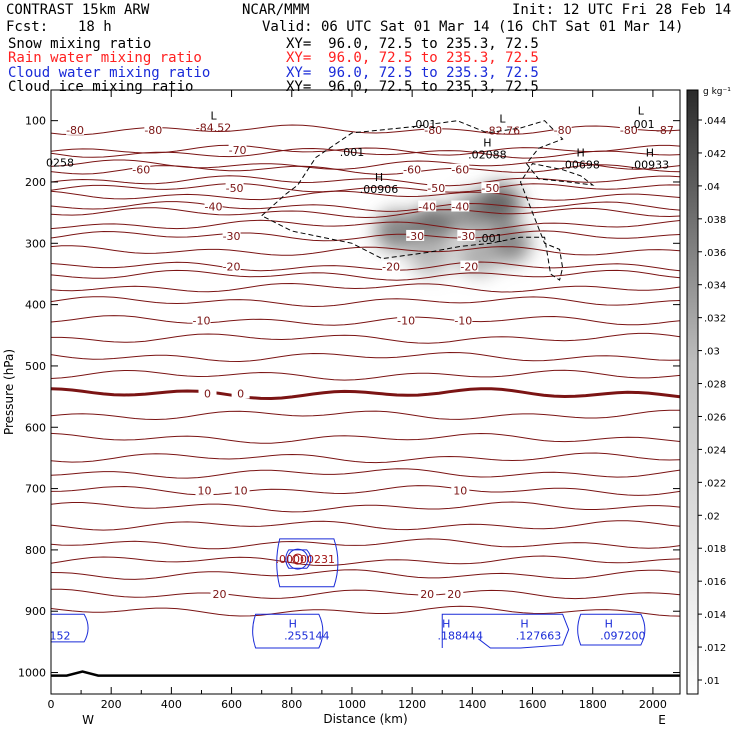  I want to click on x-tick-label: 1400, so click(472, 704).